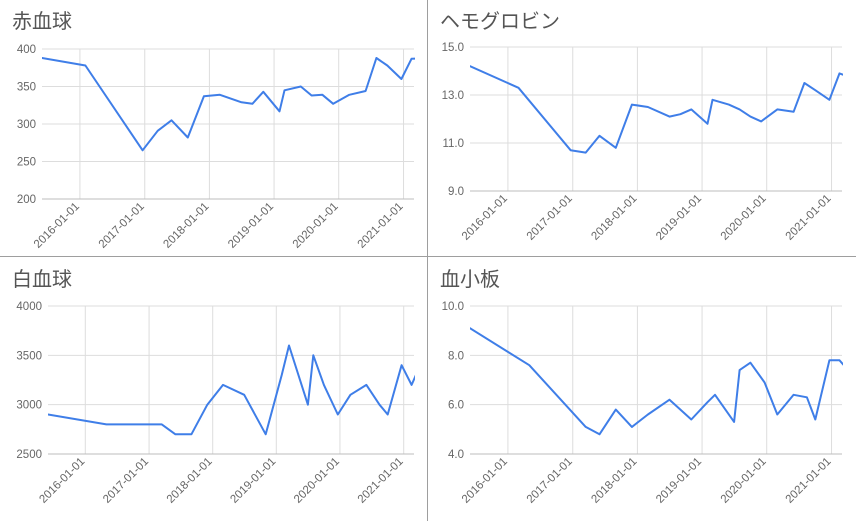 The image size is (856, 521). What do you see at coordinates (228, 104) in the screenshot?
I see `series-line-rbc` at bounding box center [228, 104].